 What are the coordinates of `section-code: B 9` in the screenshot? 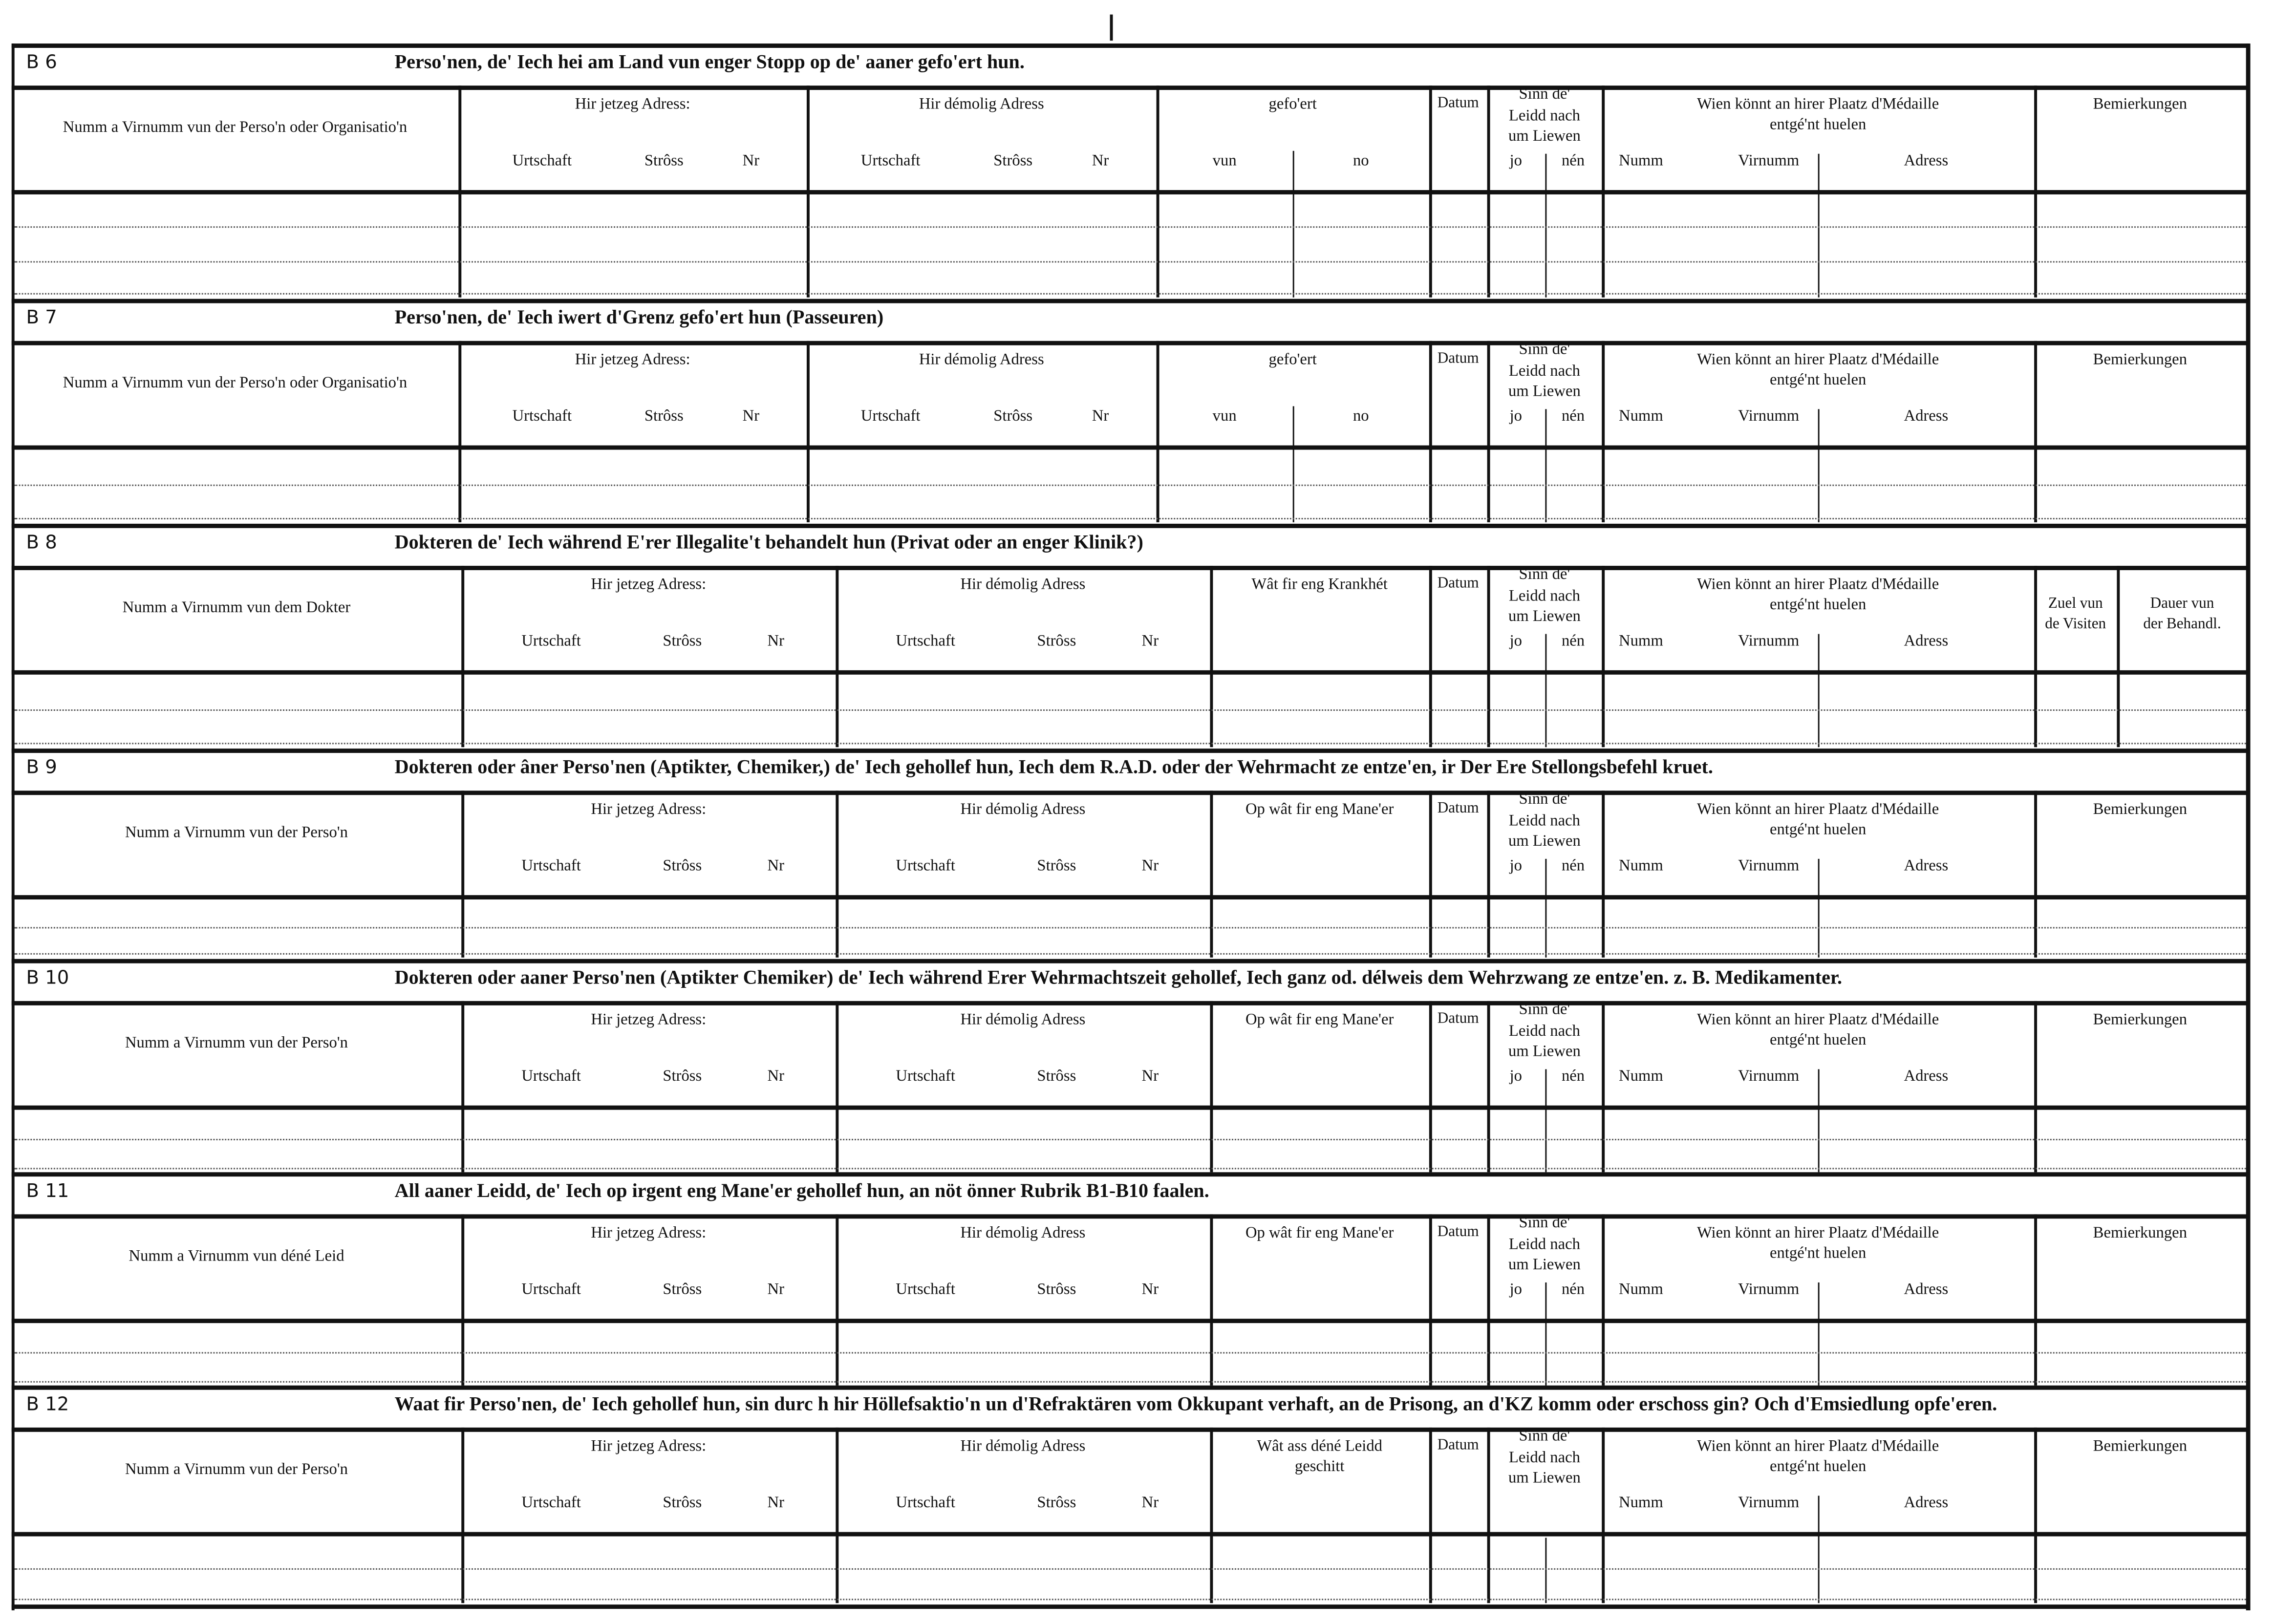 It's located at (41, 768).